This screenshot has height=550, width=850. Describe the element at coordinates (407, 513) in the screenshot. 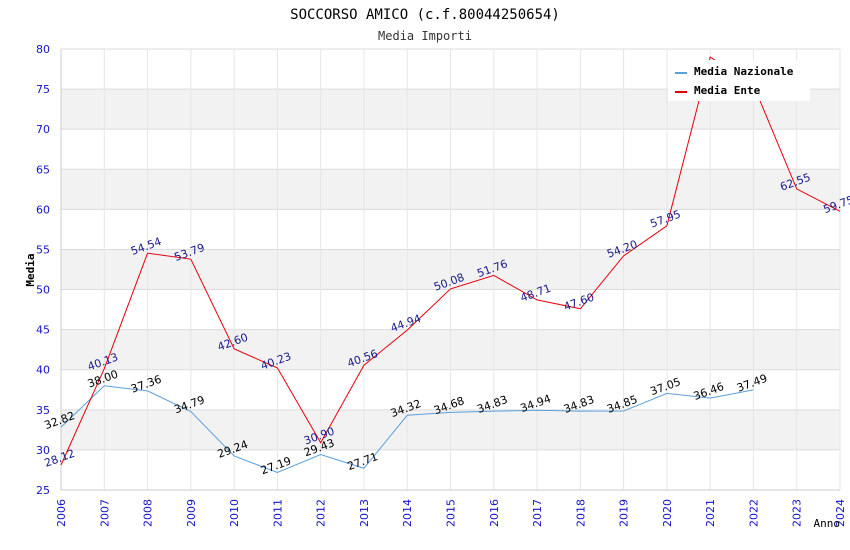

I see `x-tick-label: 2014` at that location.